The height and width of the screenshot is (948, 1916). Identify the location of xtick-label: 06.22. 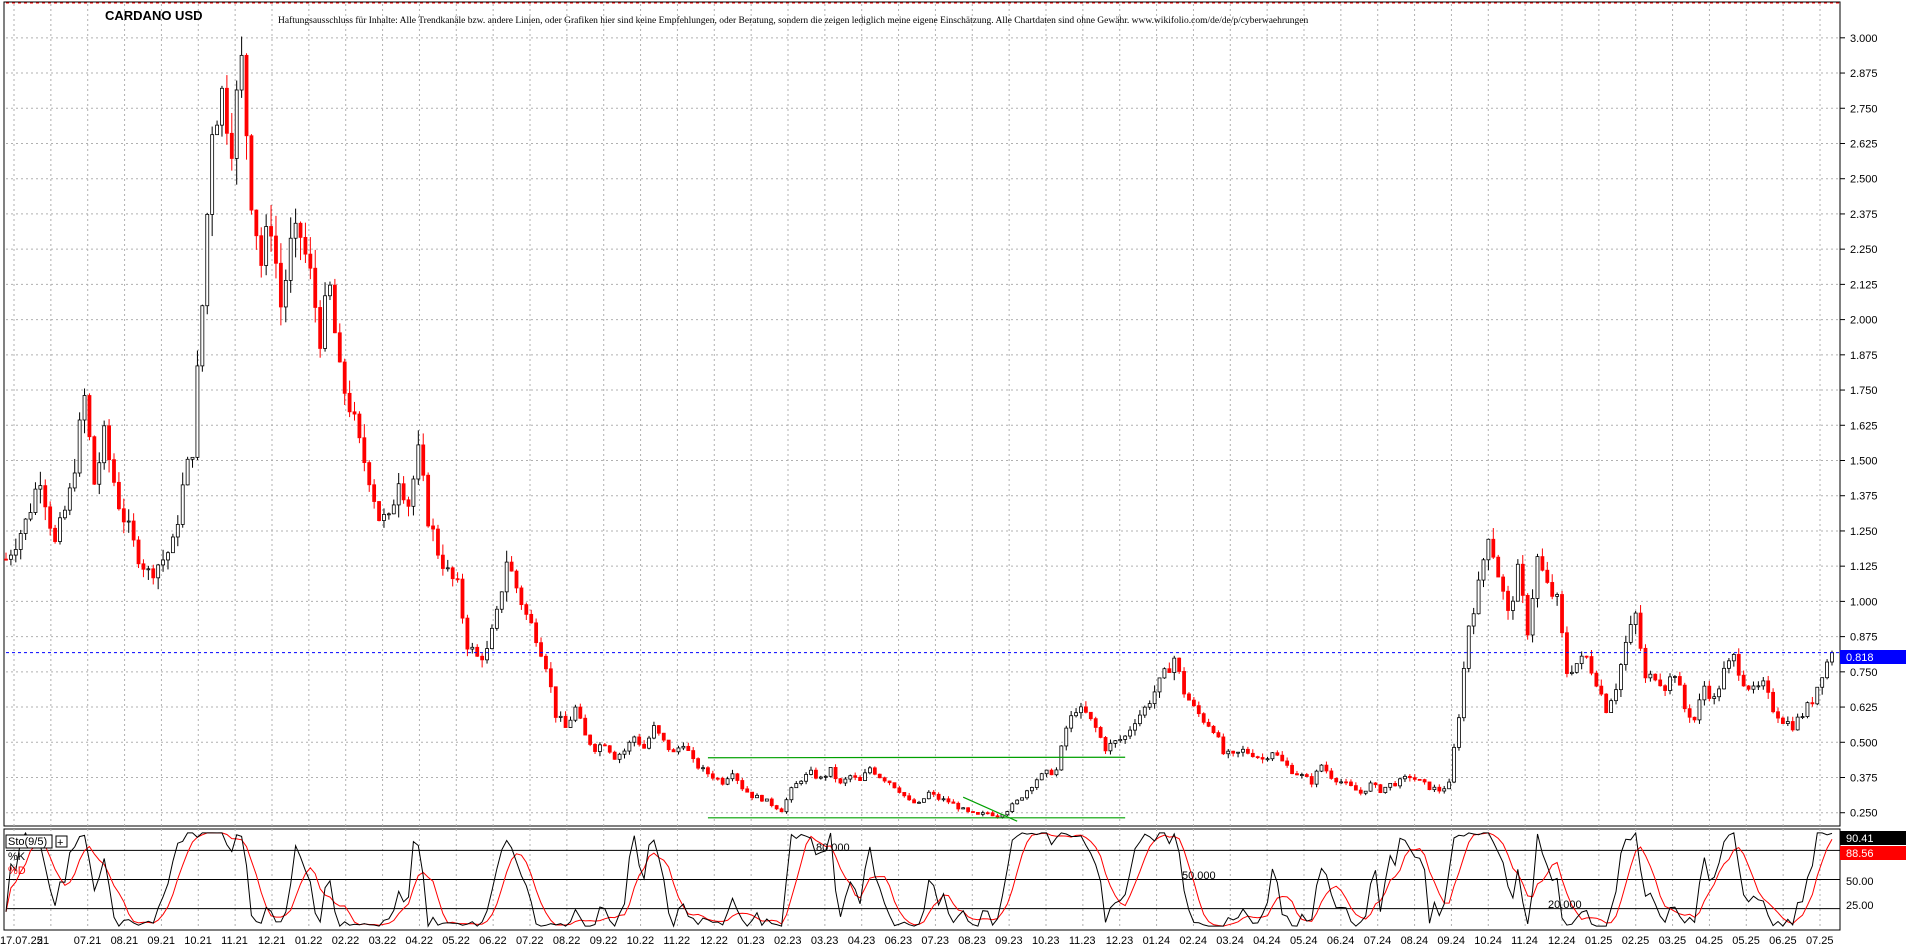
(493, 941).